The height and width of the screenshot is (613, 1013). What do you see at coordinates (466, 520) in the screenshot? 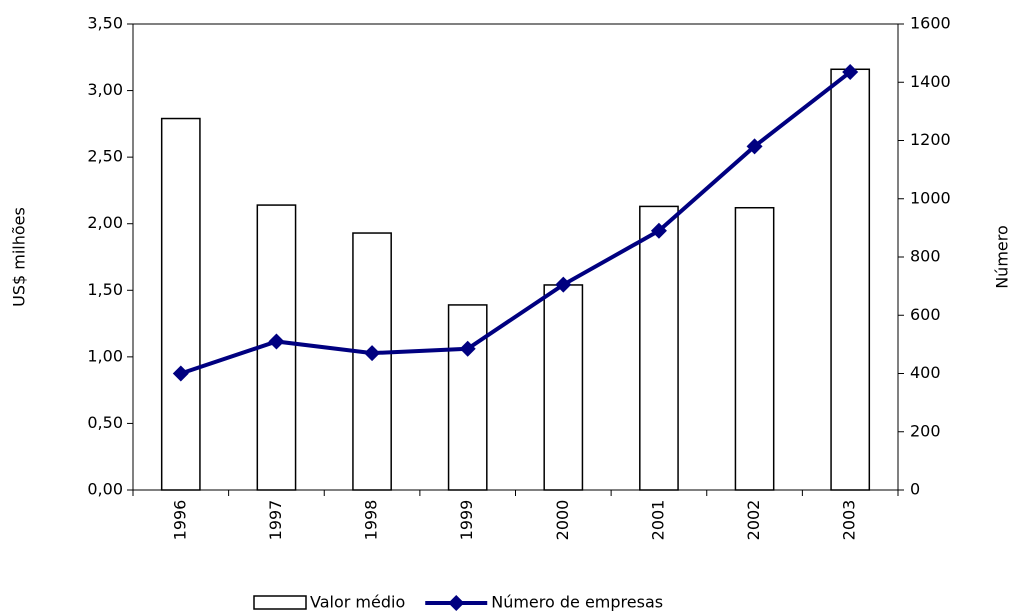
I see `x-tick-label: 1999` at bounding box center [466, 520].